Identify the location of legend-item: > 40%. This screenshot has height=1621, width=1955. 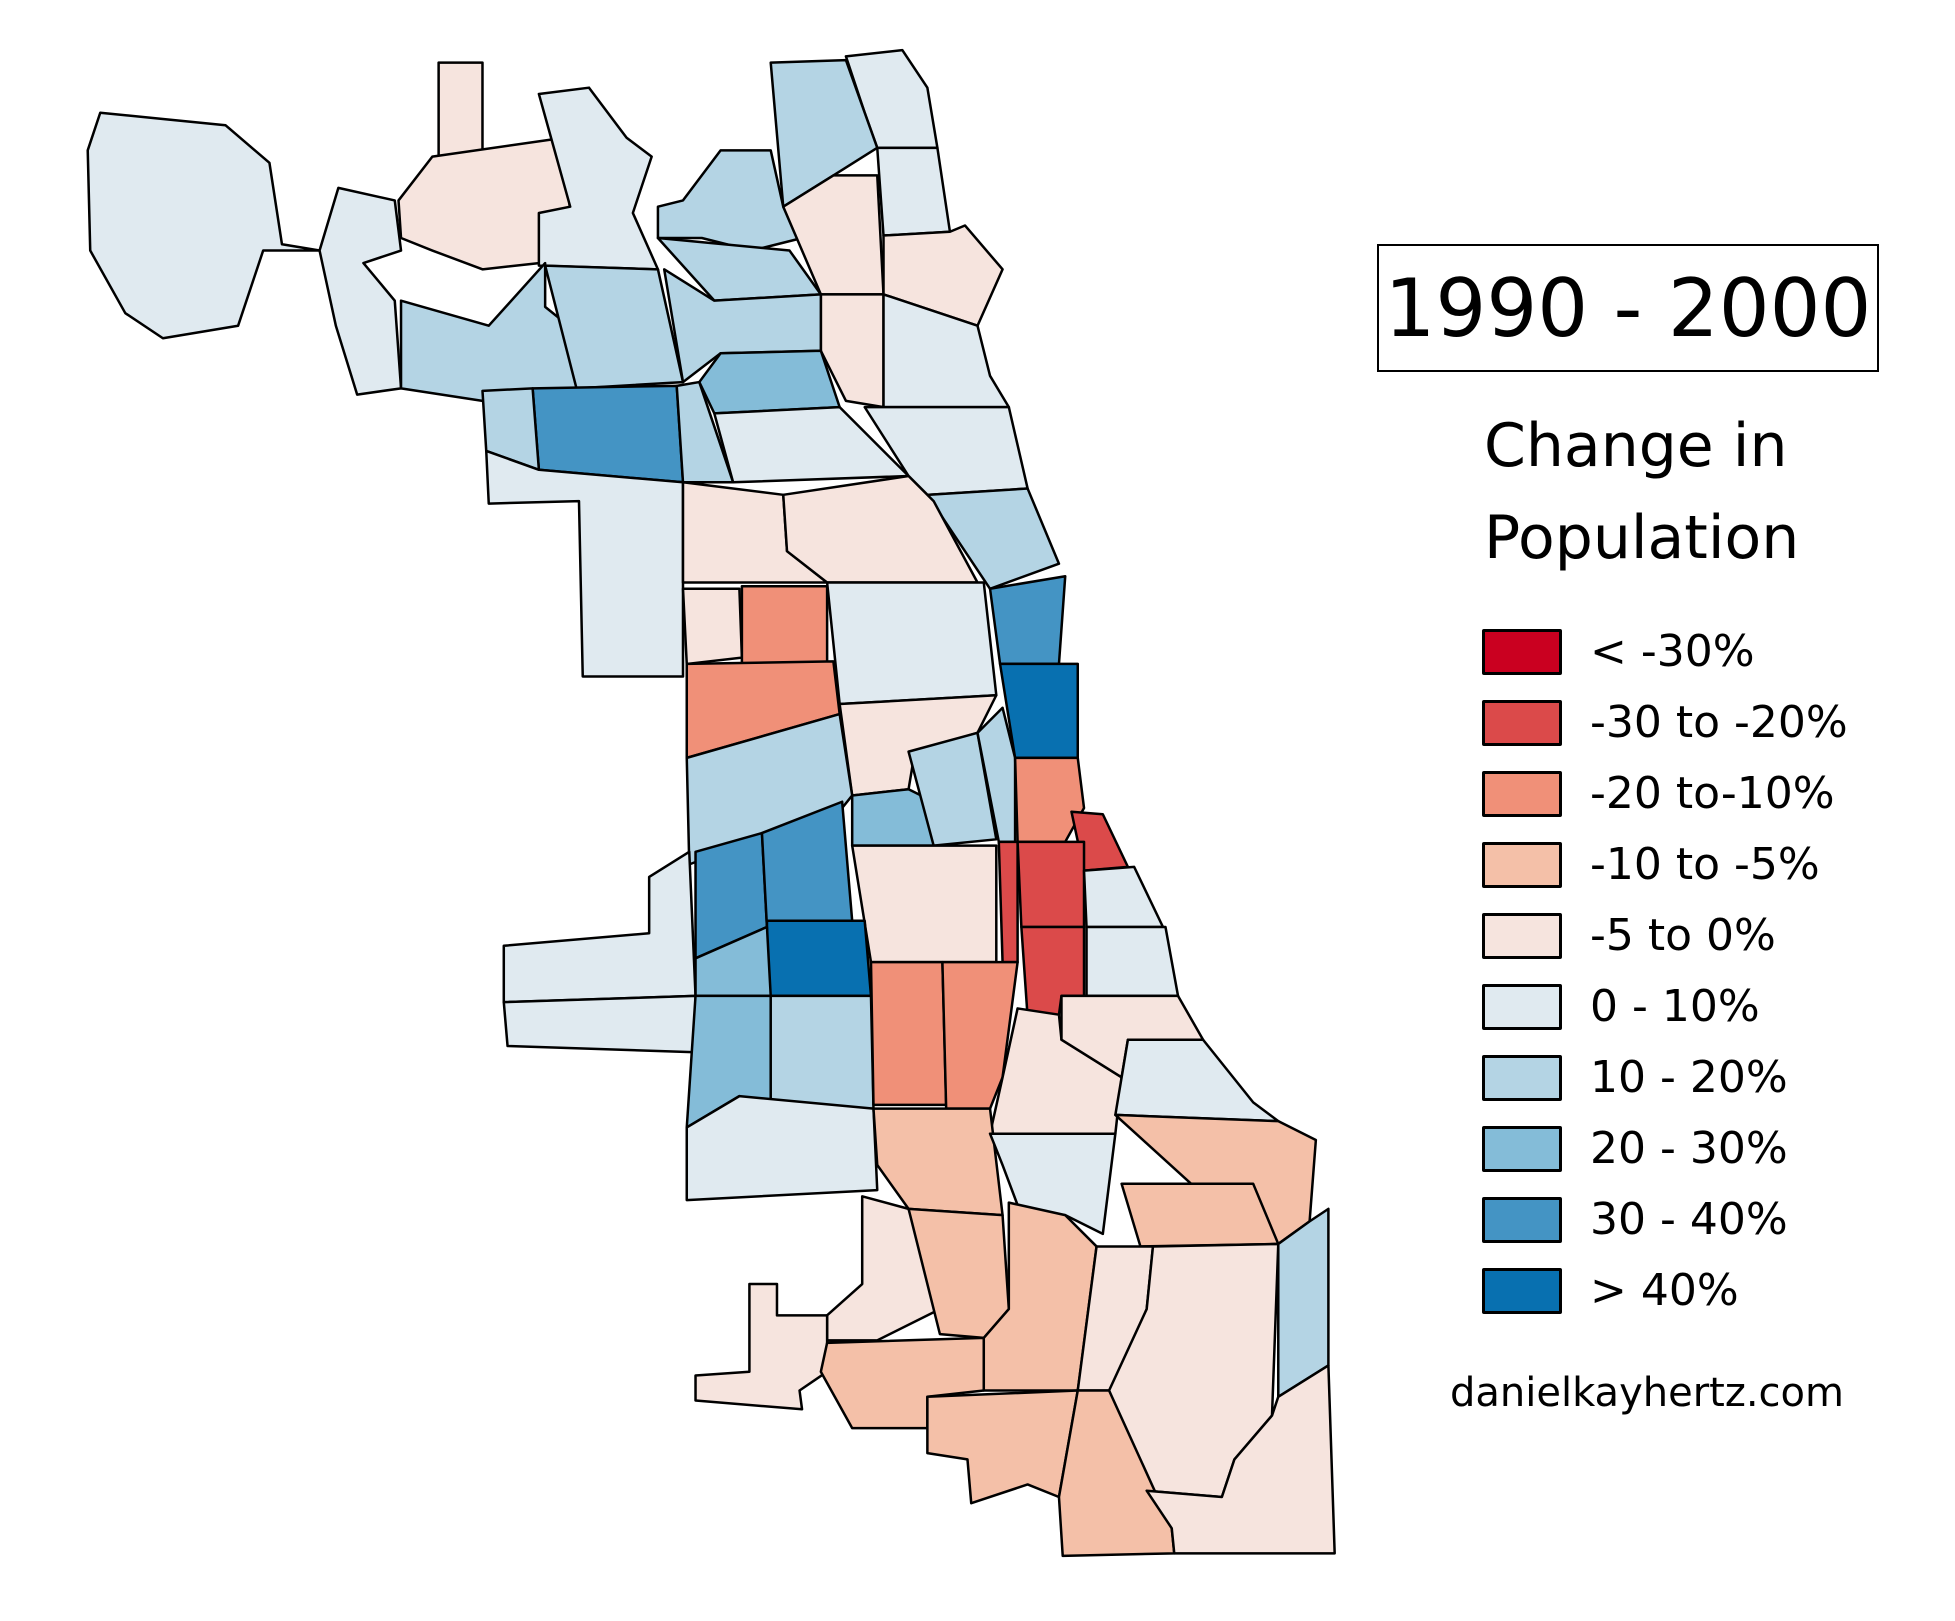
(1665, 1290).